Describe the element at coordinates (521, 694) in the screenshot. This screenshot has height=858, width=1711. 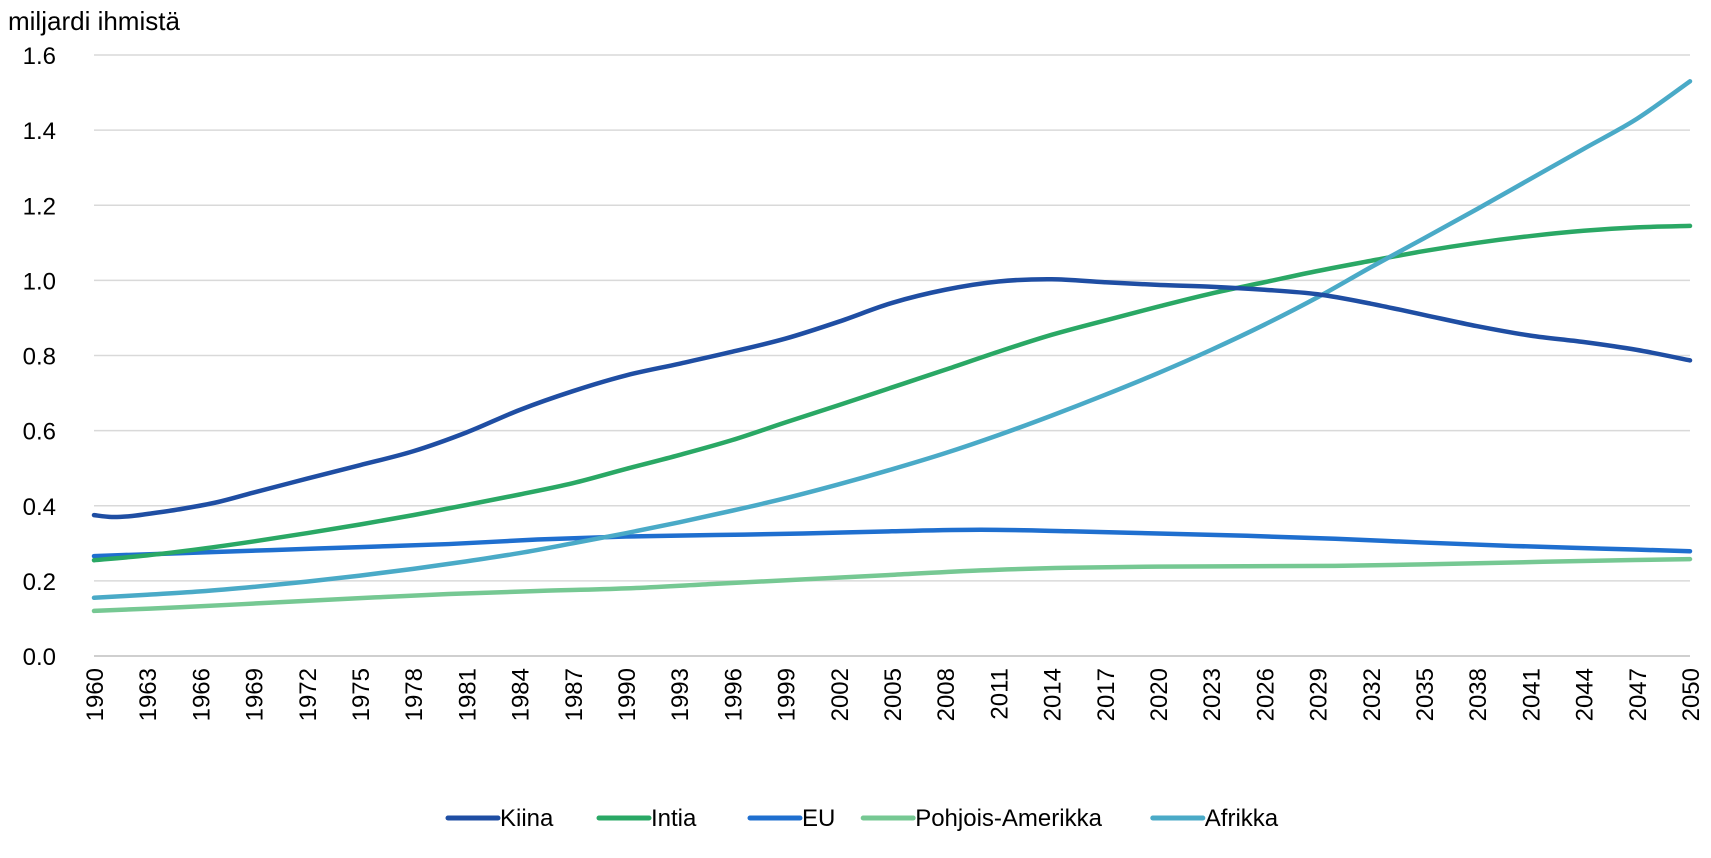
I see `x-tick-label: 1984` at that location.